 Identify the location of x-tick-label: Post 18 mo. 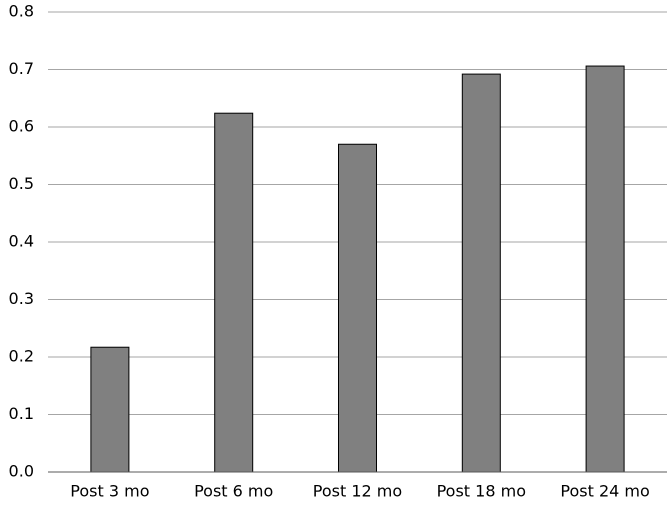
(481, 491).